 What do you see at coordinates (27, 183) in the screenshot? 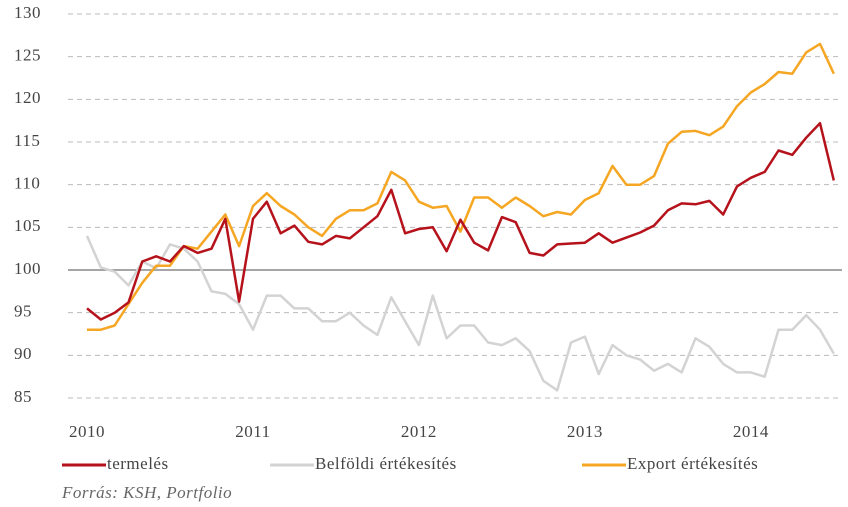
I see `y-tick-label: 110` at bounding box center [27, 183].